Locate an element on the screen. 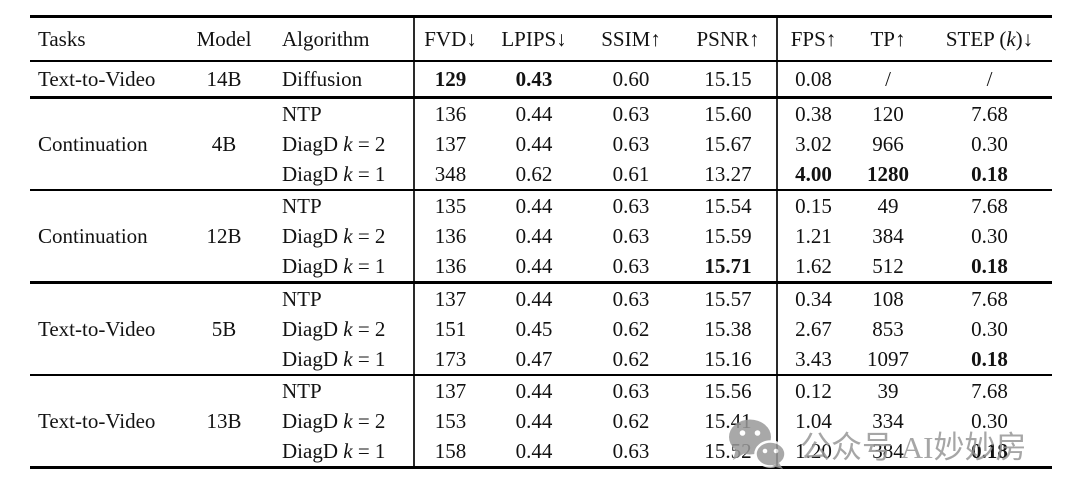 The image size is (1080, 490). cell-model: 5B is located at coordinates (224, 328).